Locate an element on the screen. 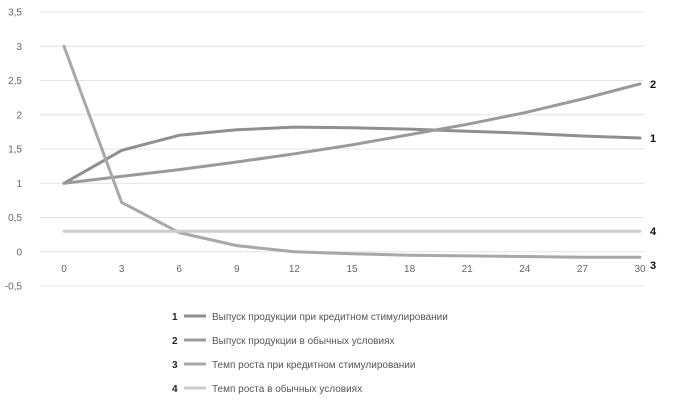  series-end-labels: 1 2 3 4 is located at coordinates (653, 175).